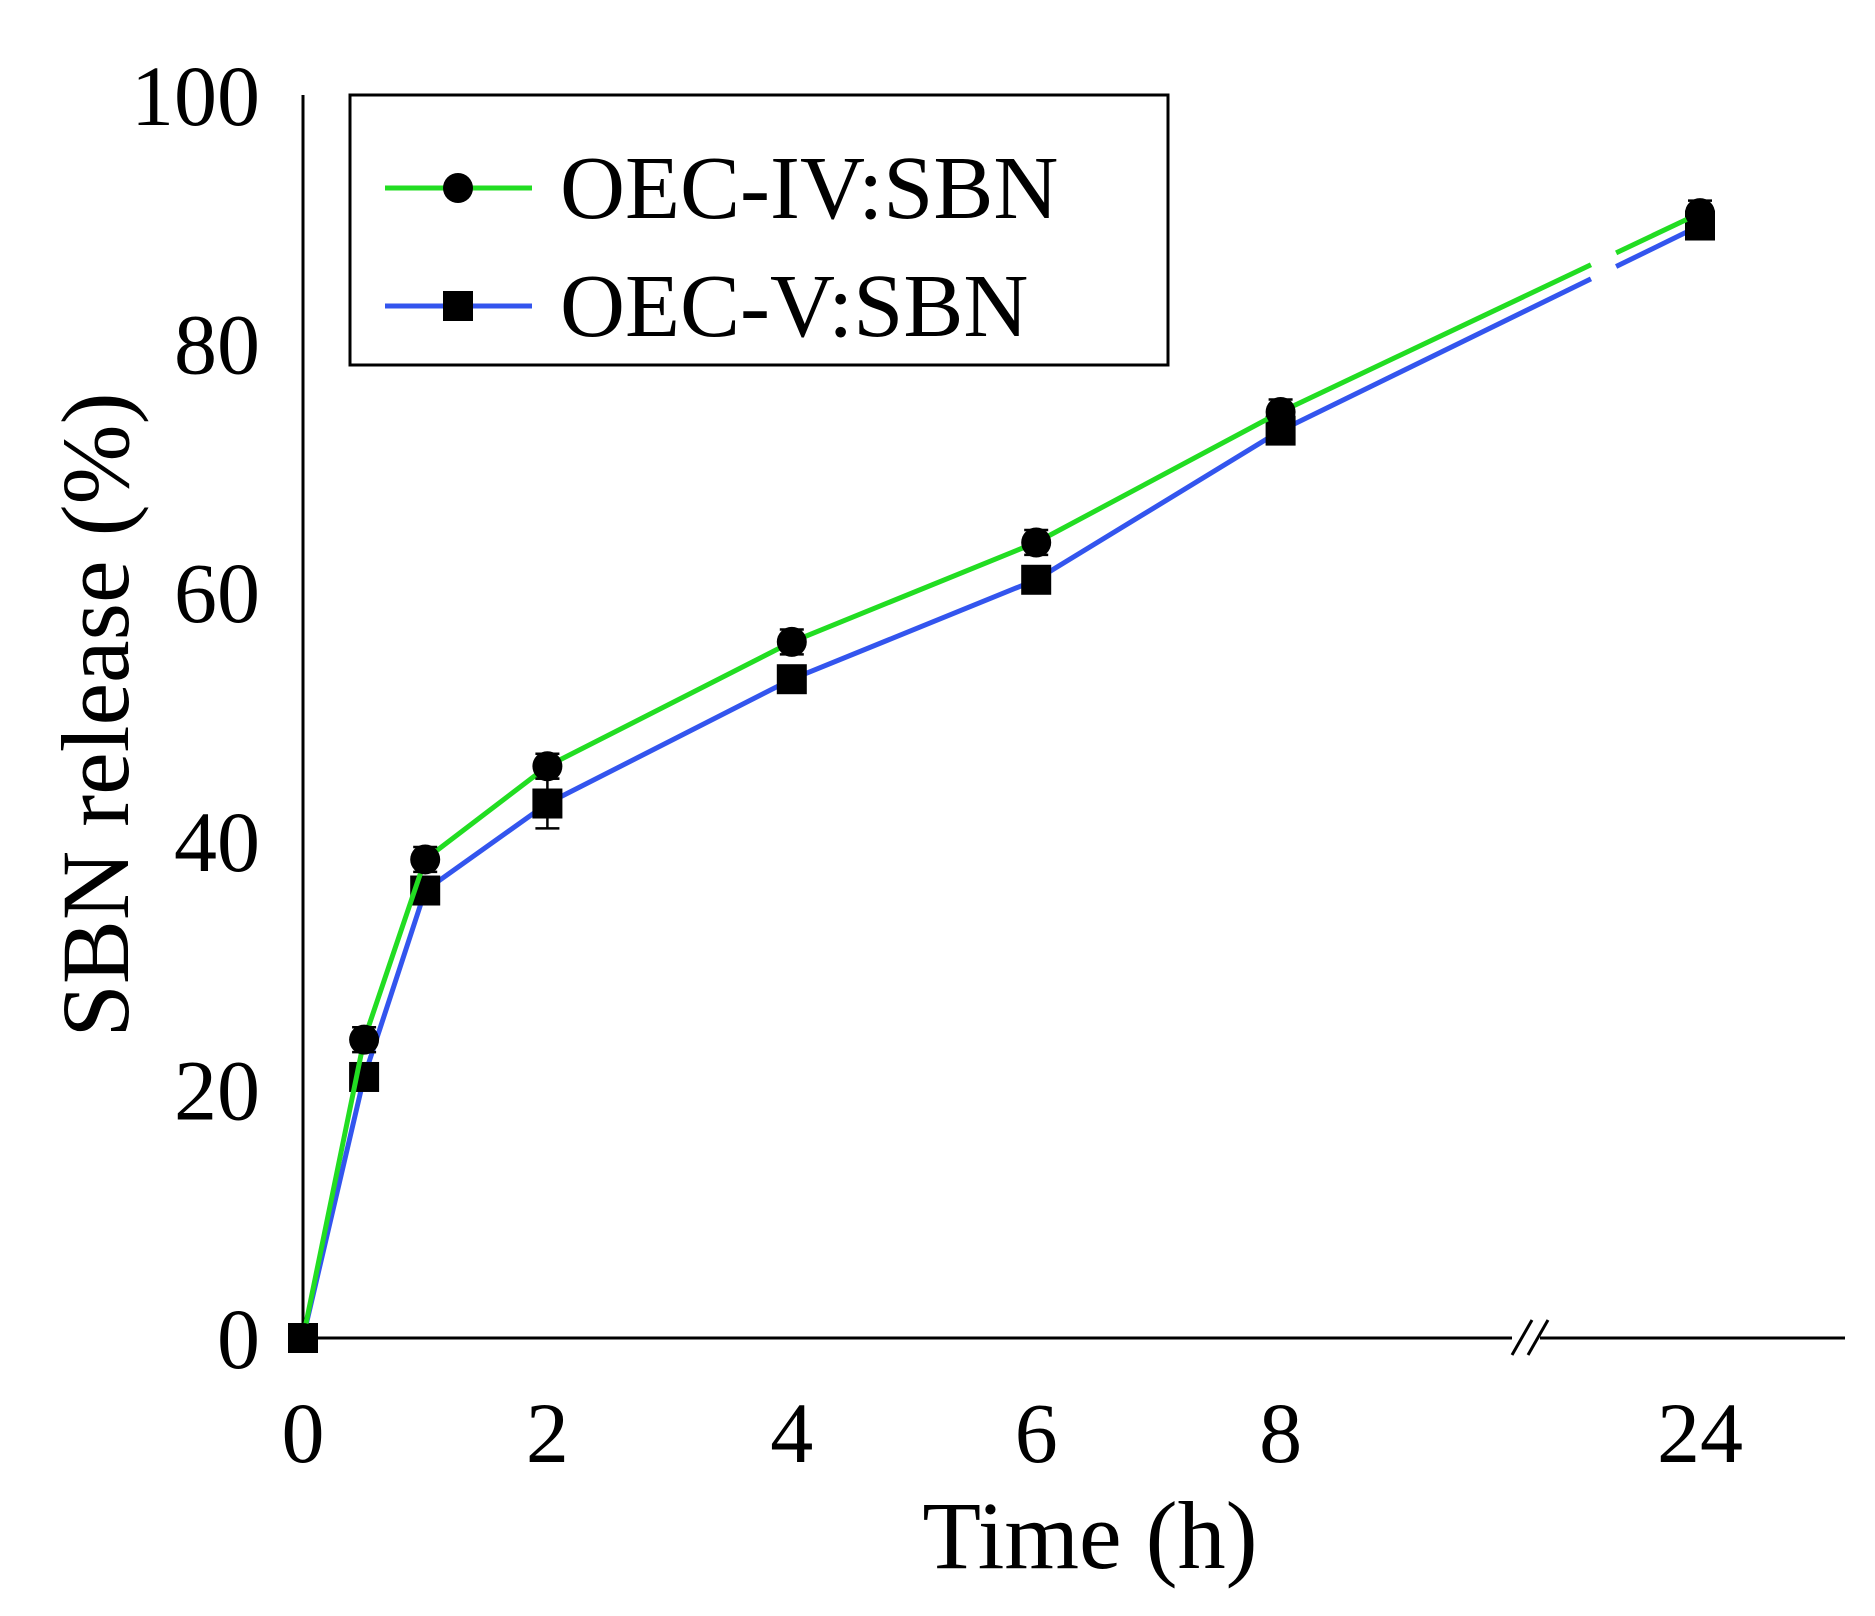 The image size is (1875, 1616). I want to click on y-tick-label-40: 40, so click(217, 842).